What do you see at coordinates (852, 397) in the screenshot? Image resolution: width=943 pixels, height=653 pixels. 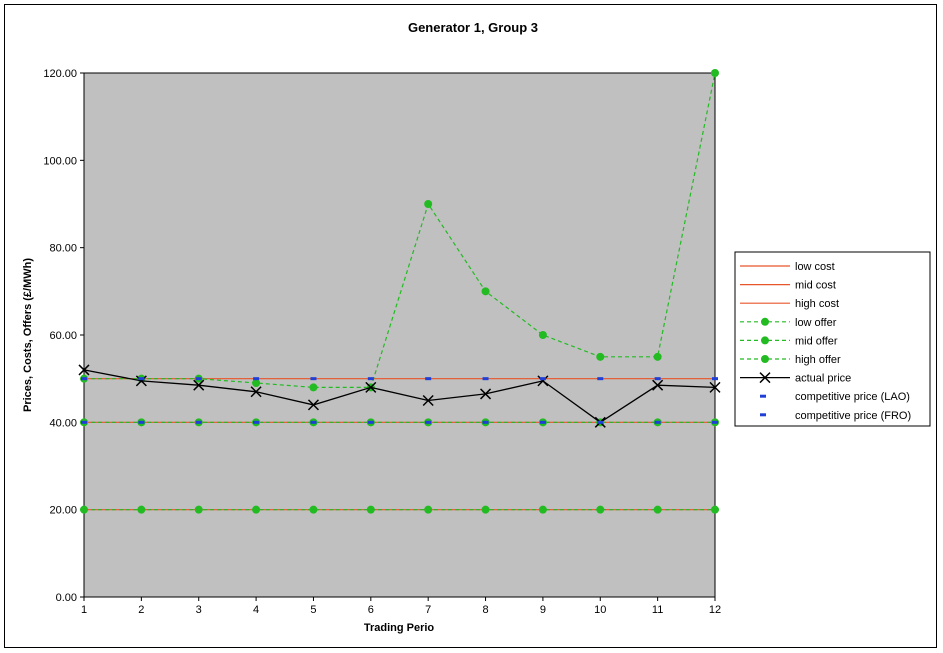 I see `legend-label: competitive price (LAO)` at bounding box center [852, 397].